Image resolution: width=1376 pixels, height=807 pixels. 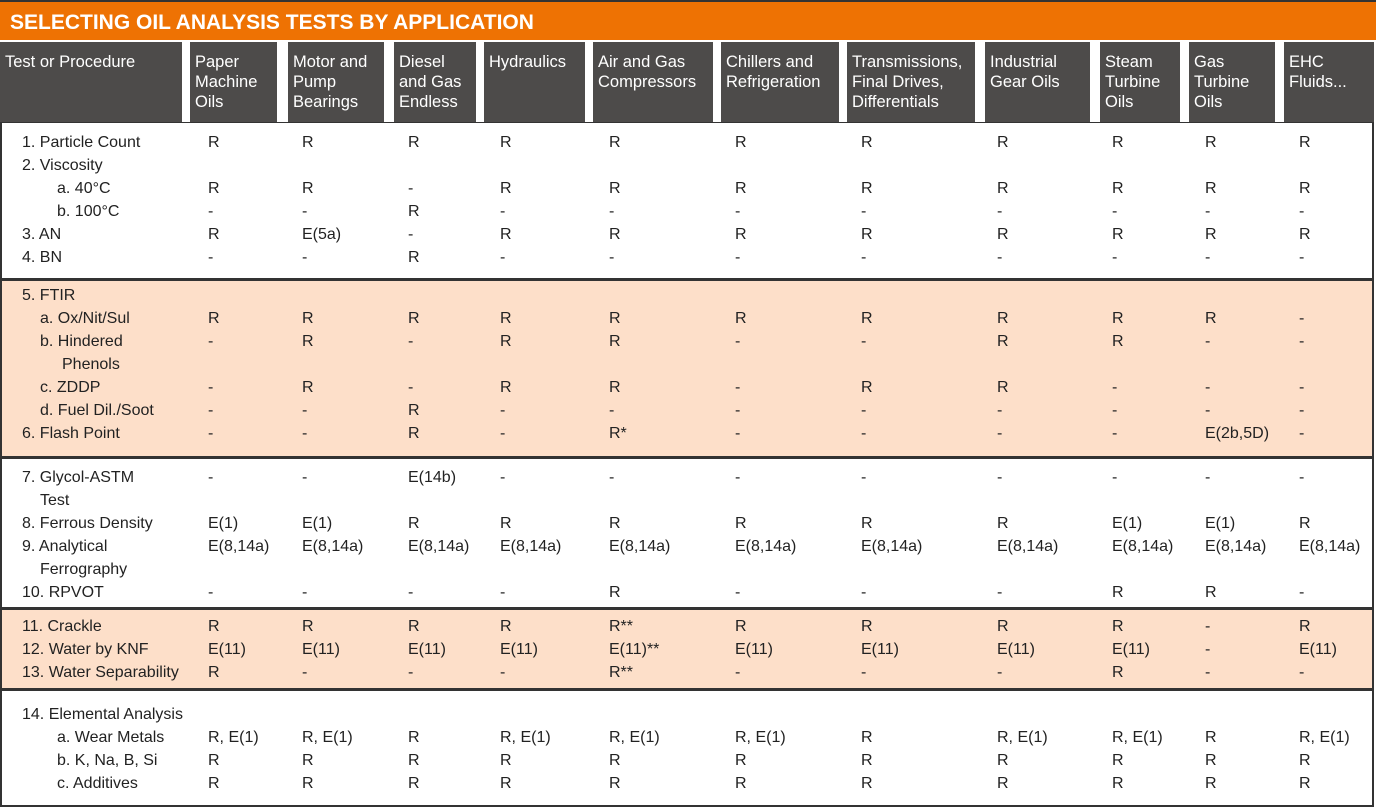 What do you see at coordinates (62, 165) in the screenshot?
I see `row-label: 2. Viscosity` at bounding box center [62, 165].